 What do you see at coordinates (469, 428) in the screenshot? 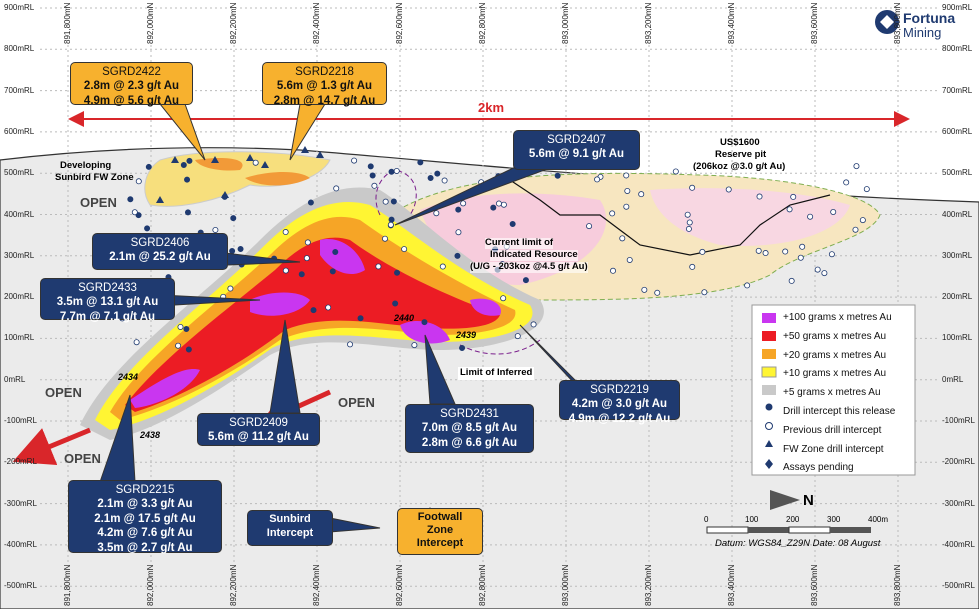
I see `callout-line: 7.0m @ 8.5 g/t Au` at bounding box center [469, 428].